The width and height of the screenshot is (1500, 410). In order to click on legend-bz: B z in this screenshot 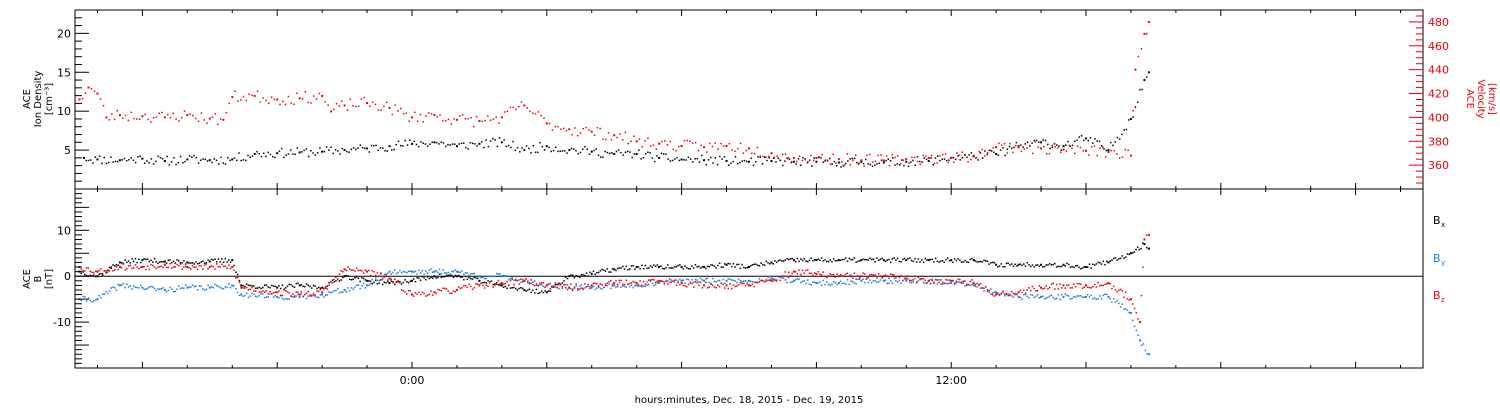, I will do `click(1439, 296)`.